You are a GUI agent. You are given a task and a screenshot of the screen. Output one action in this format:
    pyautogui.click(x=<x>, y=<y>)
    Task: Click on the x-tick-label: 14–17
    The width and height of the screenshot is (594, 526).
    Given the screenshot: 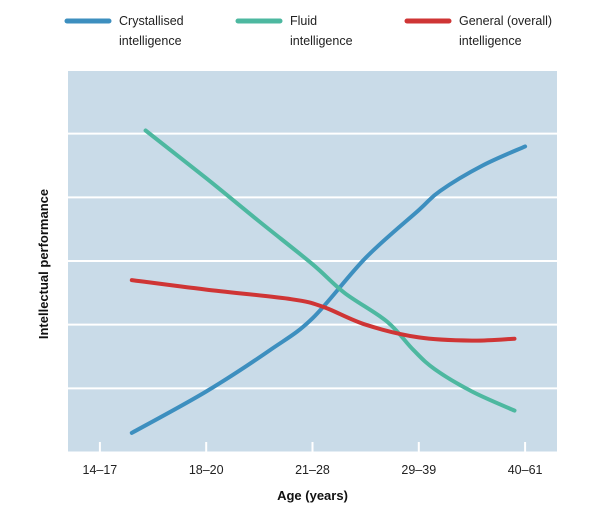 What is the action you would take?
    pyautogui.click(x=100, y=470)
    